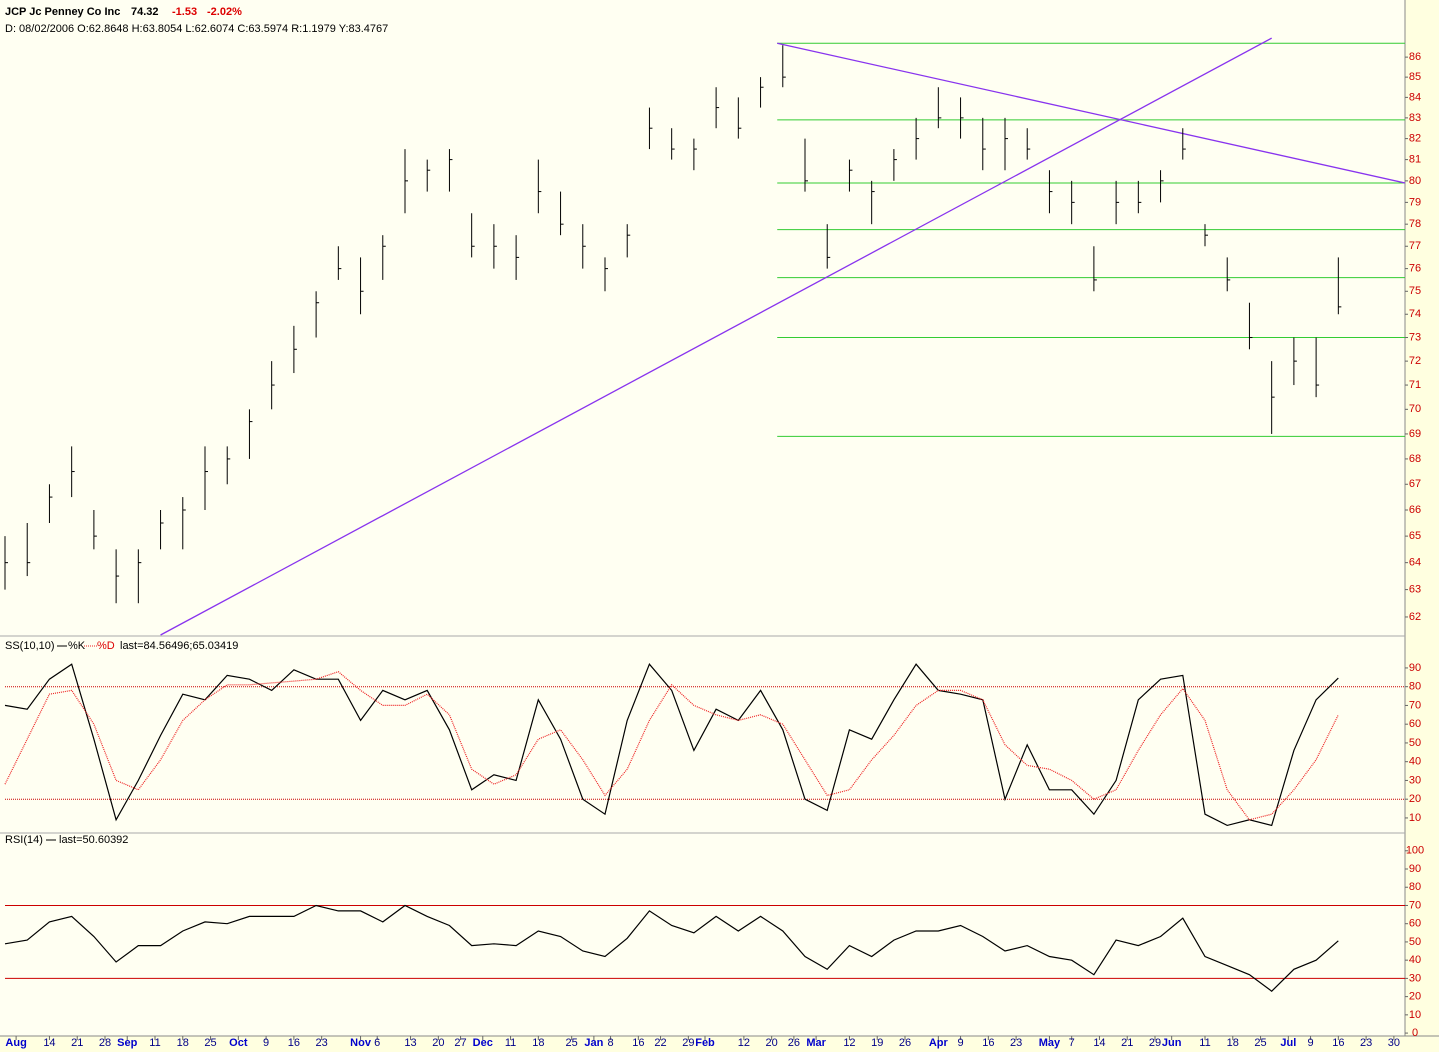 This screenshot has width=1439, height=1052. I want to click on x-tick-label: Feb, so click(705, 1043).